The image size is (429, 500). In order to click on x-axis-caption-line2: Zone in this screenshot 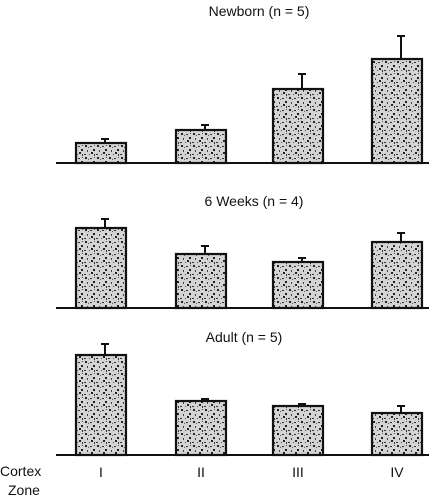, I will do `click(24, 490)`.